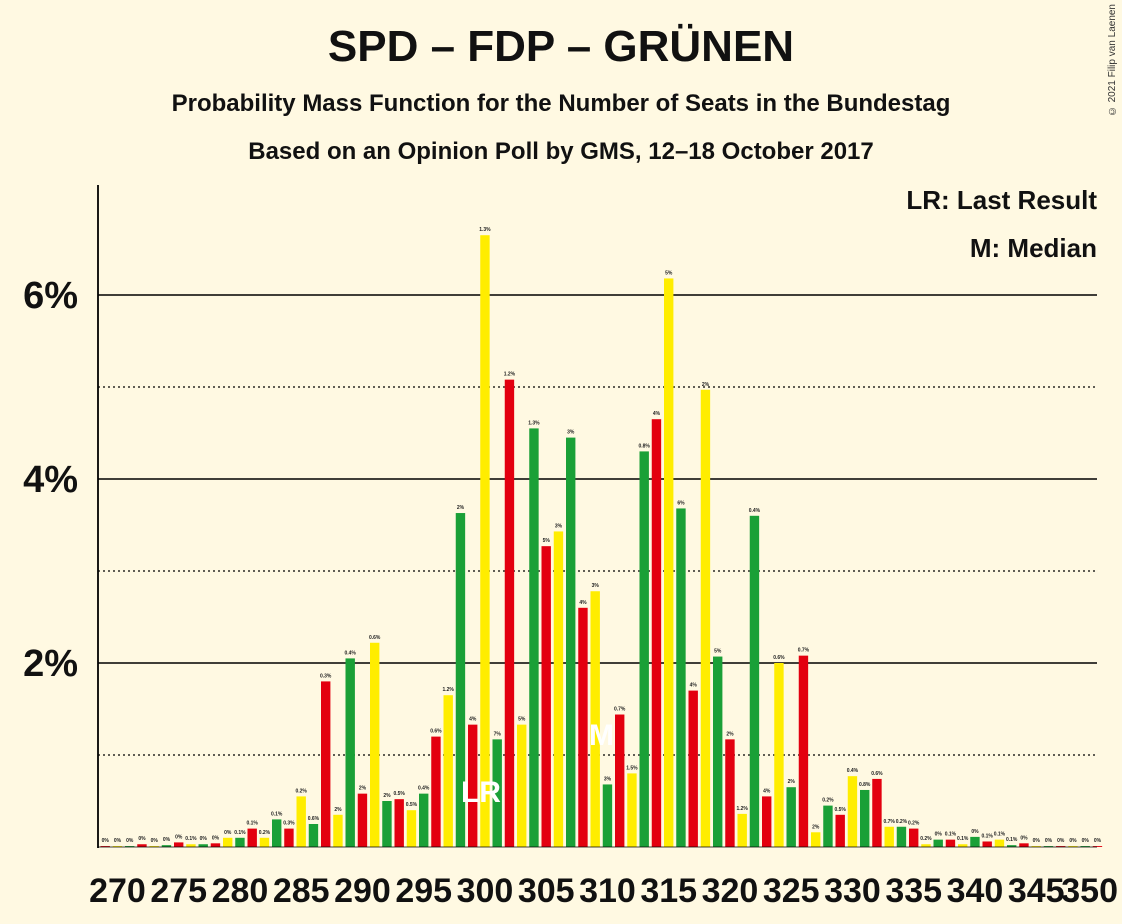 The height and width of the screenshot is (924, 1122). What do you see at coordinates (779, 658) in the screenshot?
I see `bar-value-label: 0.6%` at bounding box center [779, 658].